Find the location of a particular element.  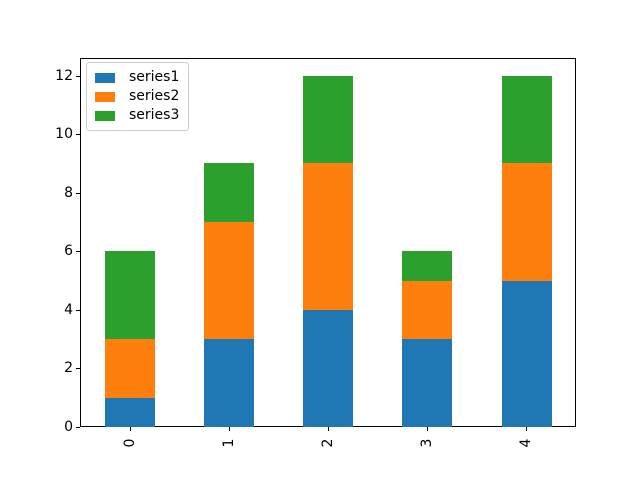

bar-segment-series1-cat2 is located at coordinates (328, 368).